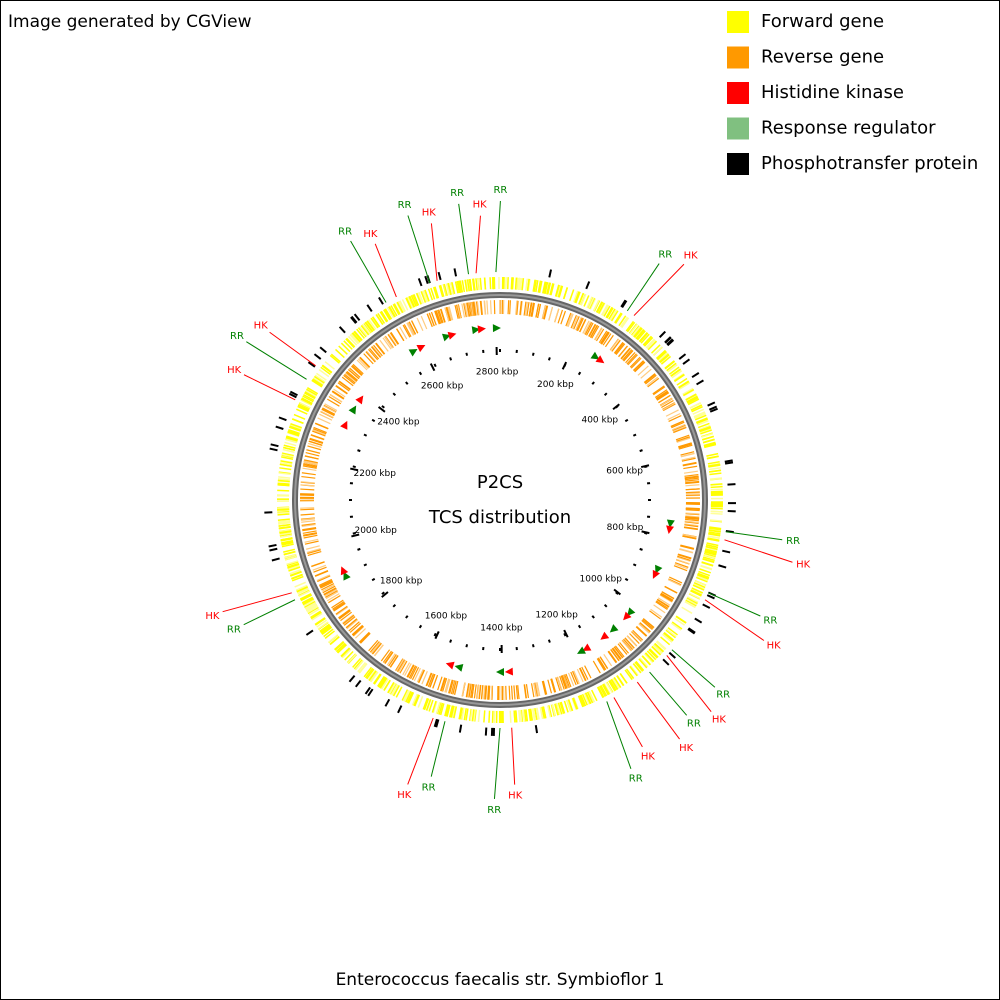 This screenshot has height=1000, width=1000. I want to click on legend-label: Histidine kinase, so click(832, 92).